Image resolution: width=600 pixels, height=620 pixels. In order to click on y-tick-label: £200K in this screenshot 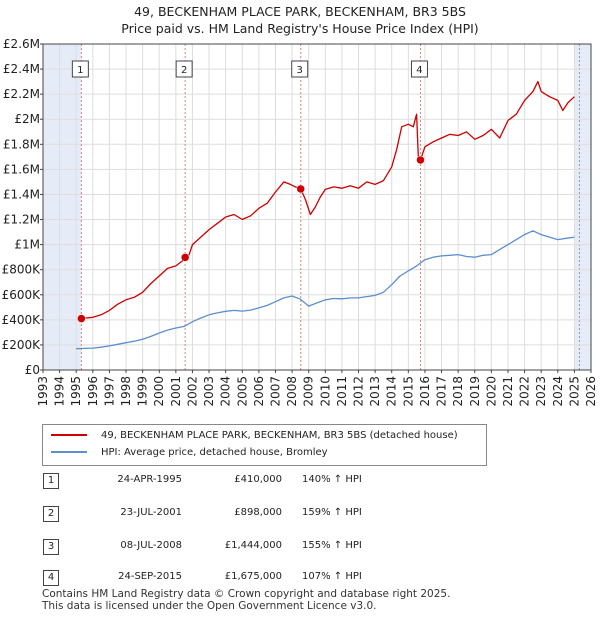, I will do `click(22, 345)`.